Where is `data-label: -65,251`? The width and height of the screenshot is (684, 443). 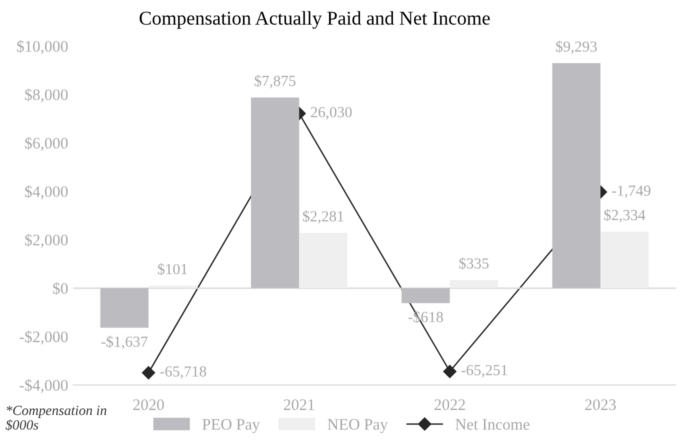 data-label: -65,251 is located at coordinates (484, 371).